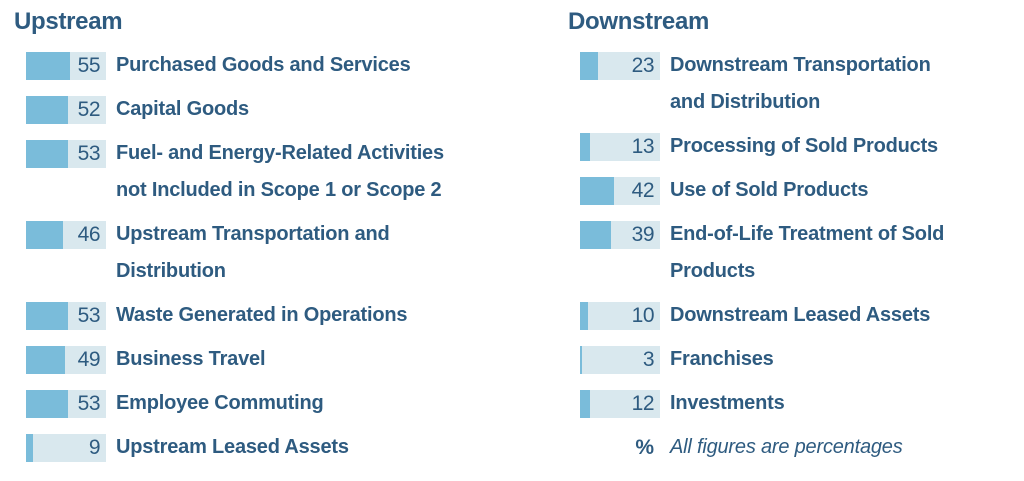 This screenshot has height=481, width=1024. What do you see at coordinates (68, 21) in the screenshot?
I see `upstream-heading: Upstream` at bounding box center [68, 21].